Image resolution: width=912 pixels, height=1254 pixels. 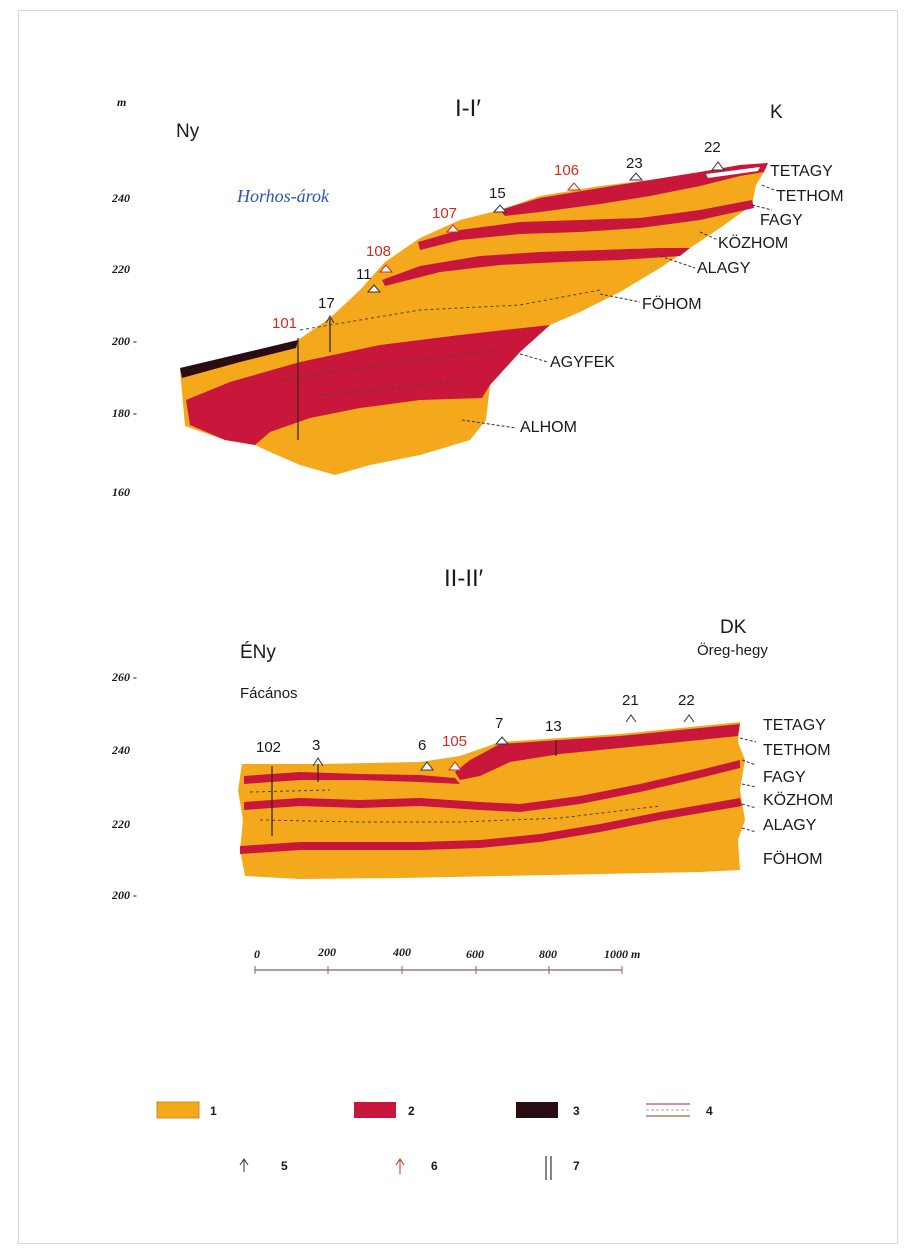 I want to click on section-1-west: Ny, so click(x=188, y=131).